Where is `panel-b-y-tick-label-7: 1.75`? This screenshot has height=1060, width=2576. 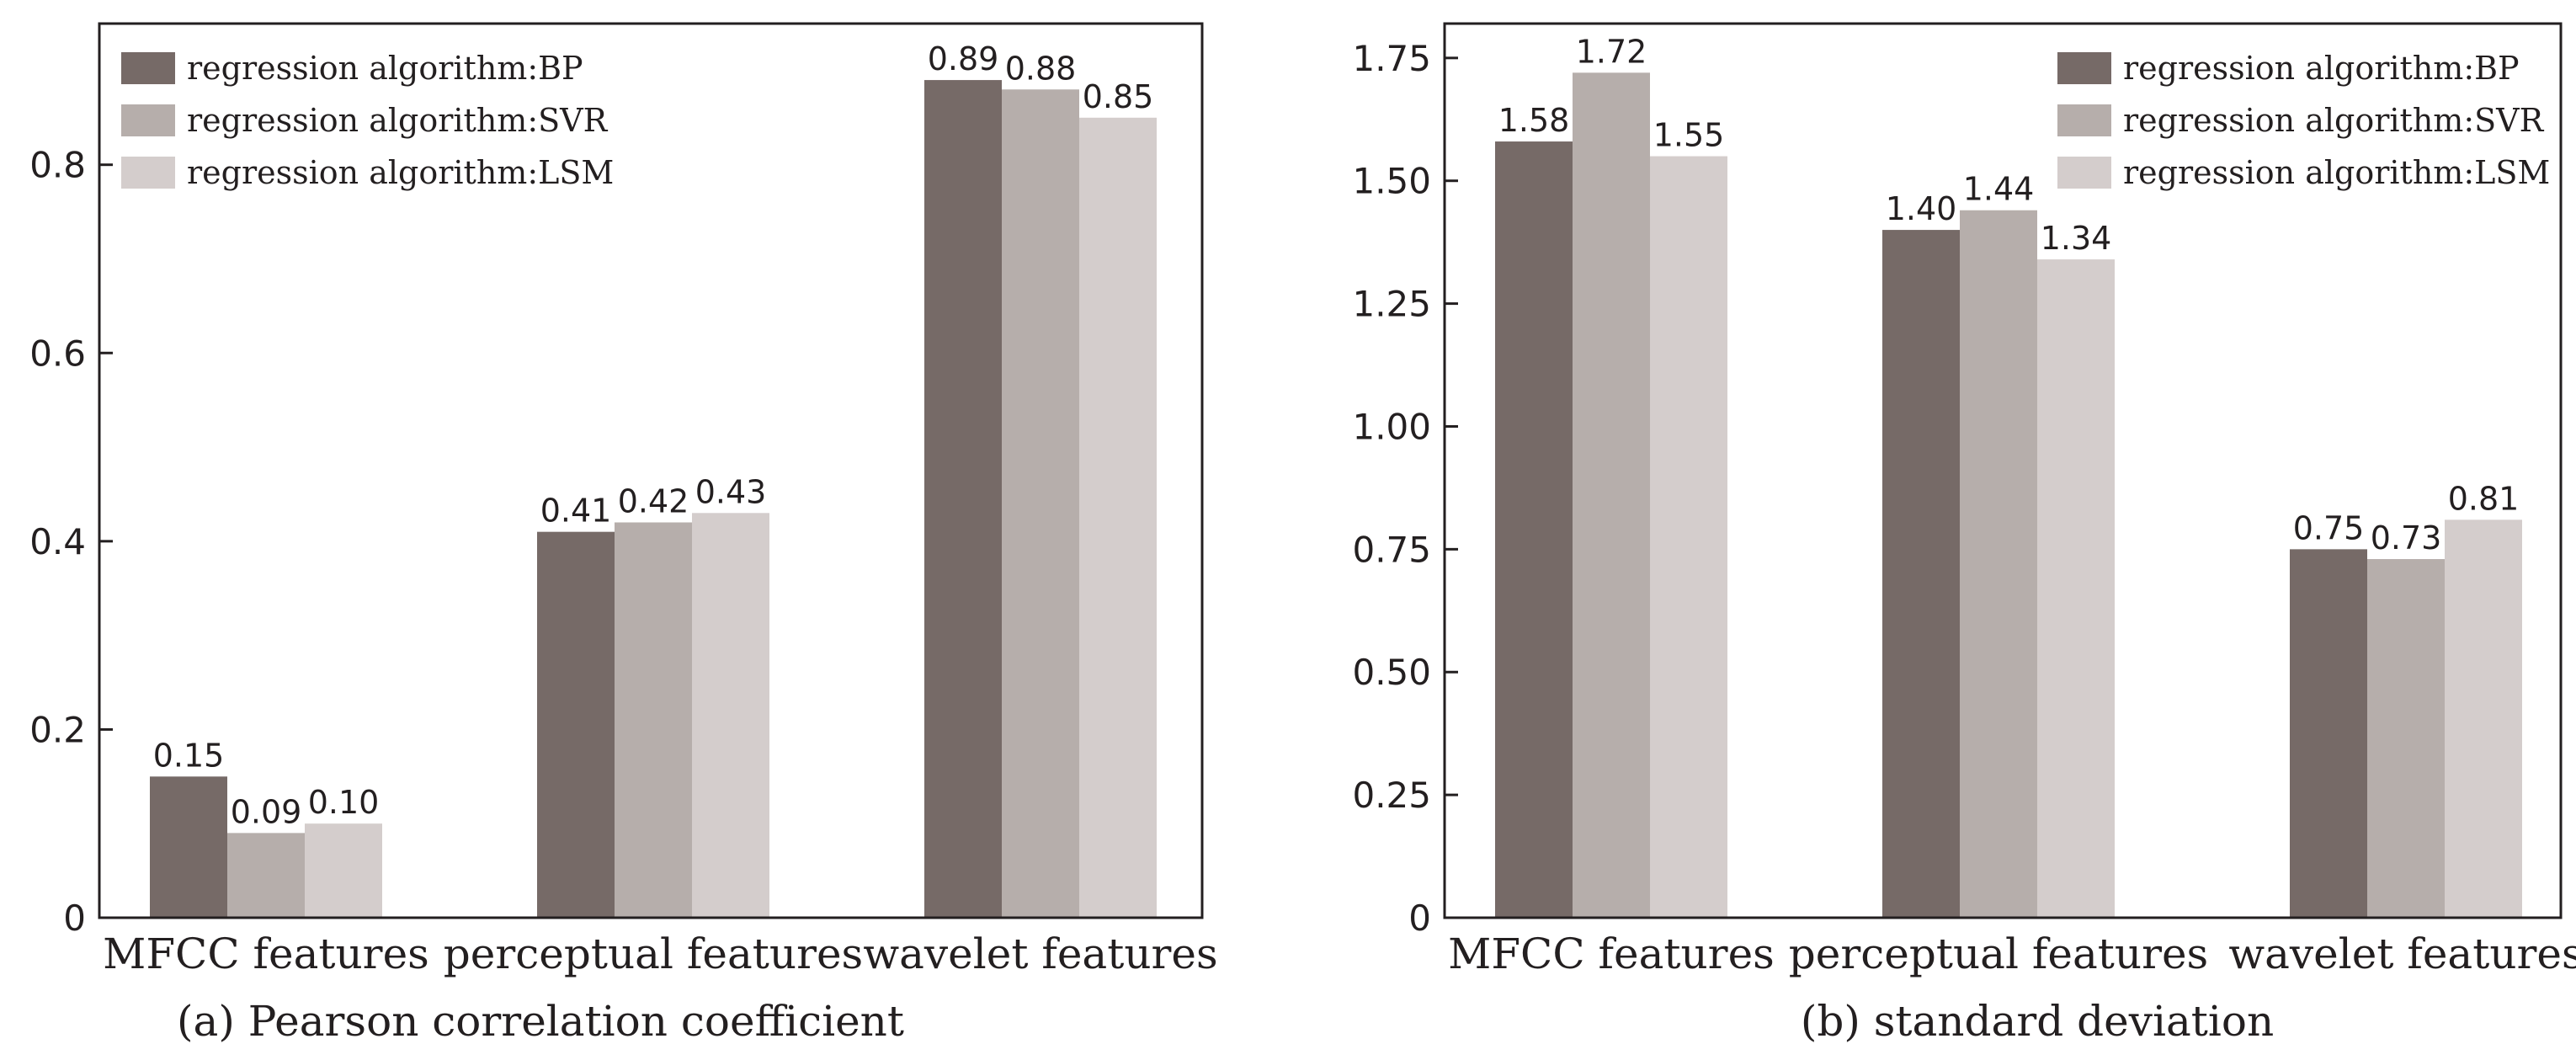 panel-b-y-tick-label-7: 1.75 is located at coordinates (1391, 58).